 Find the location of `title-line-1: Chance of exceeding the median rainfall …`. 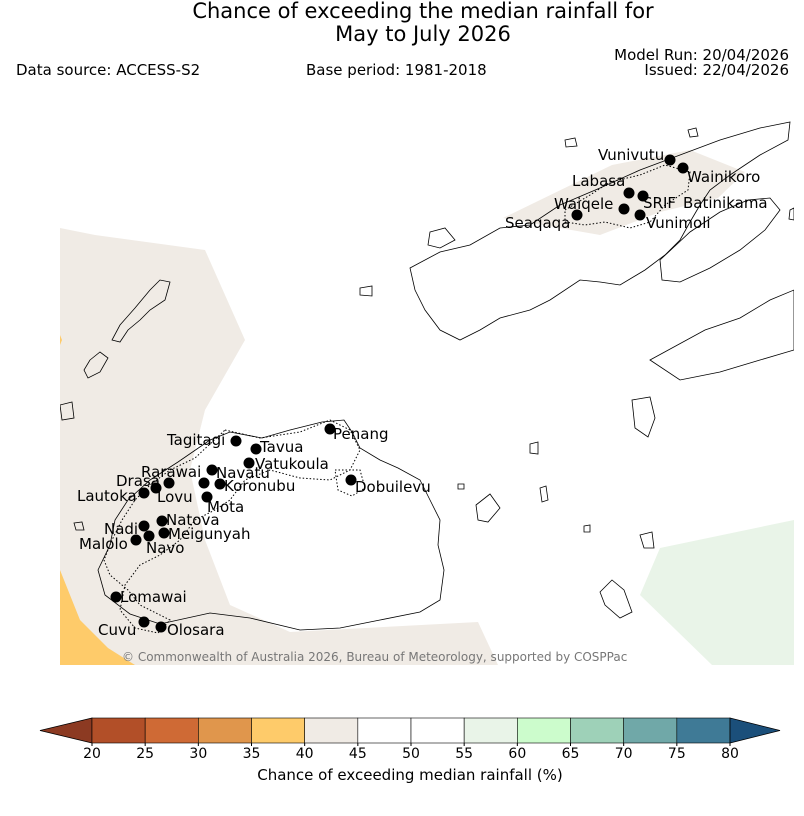

title-line-1: Chance of exceeding the median rainfall … is located at coordinates (423, 11).